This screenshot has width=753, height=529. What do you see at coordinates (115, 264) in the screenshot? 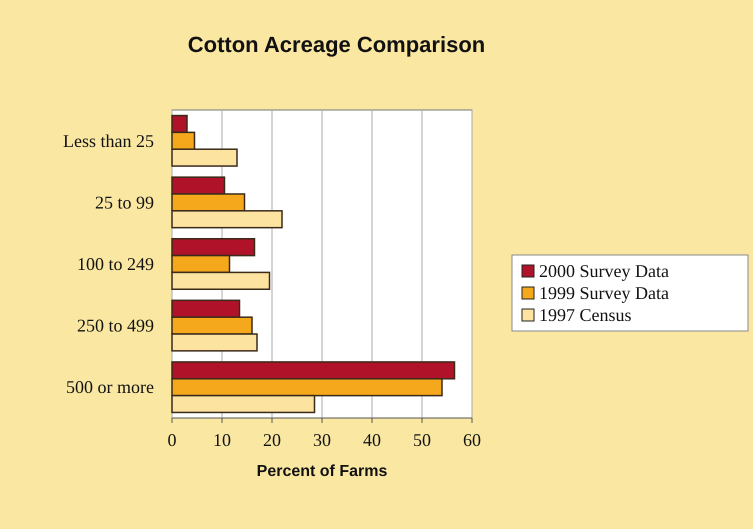
I see `y-tick-label: 100 to 249` at bounding box center [115, 264].